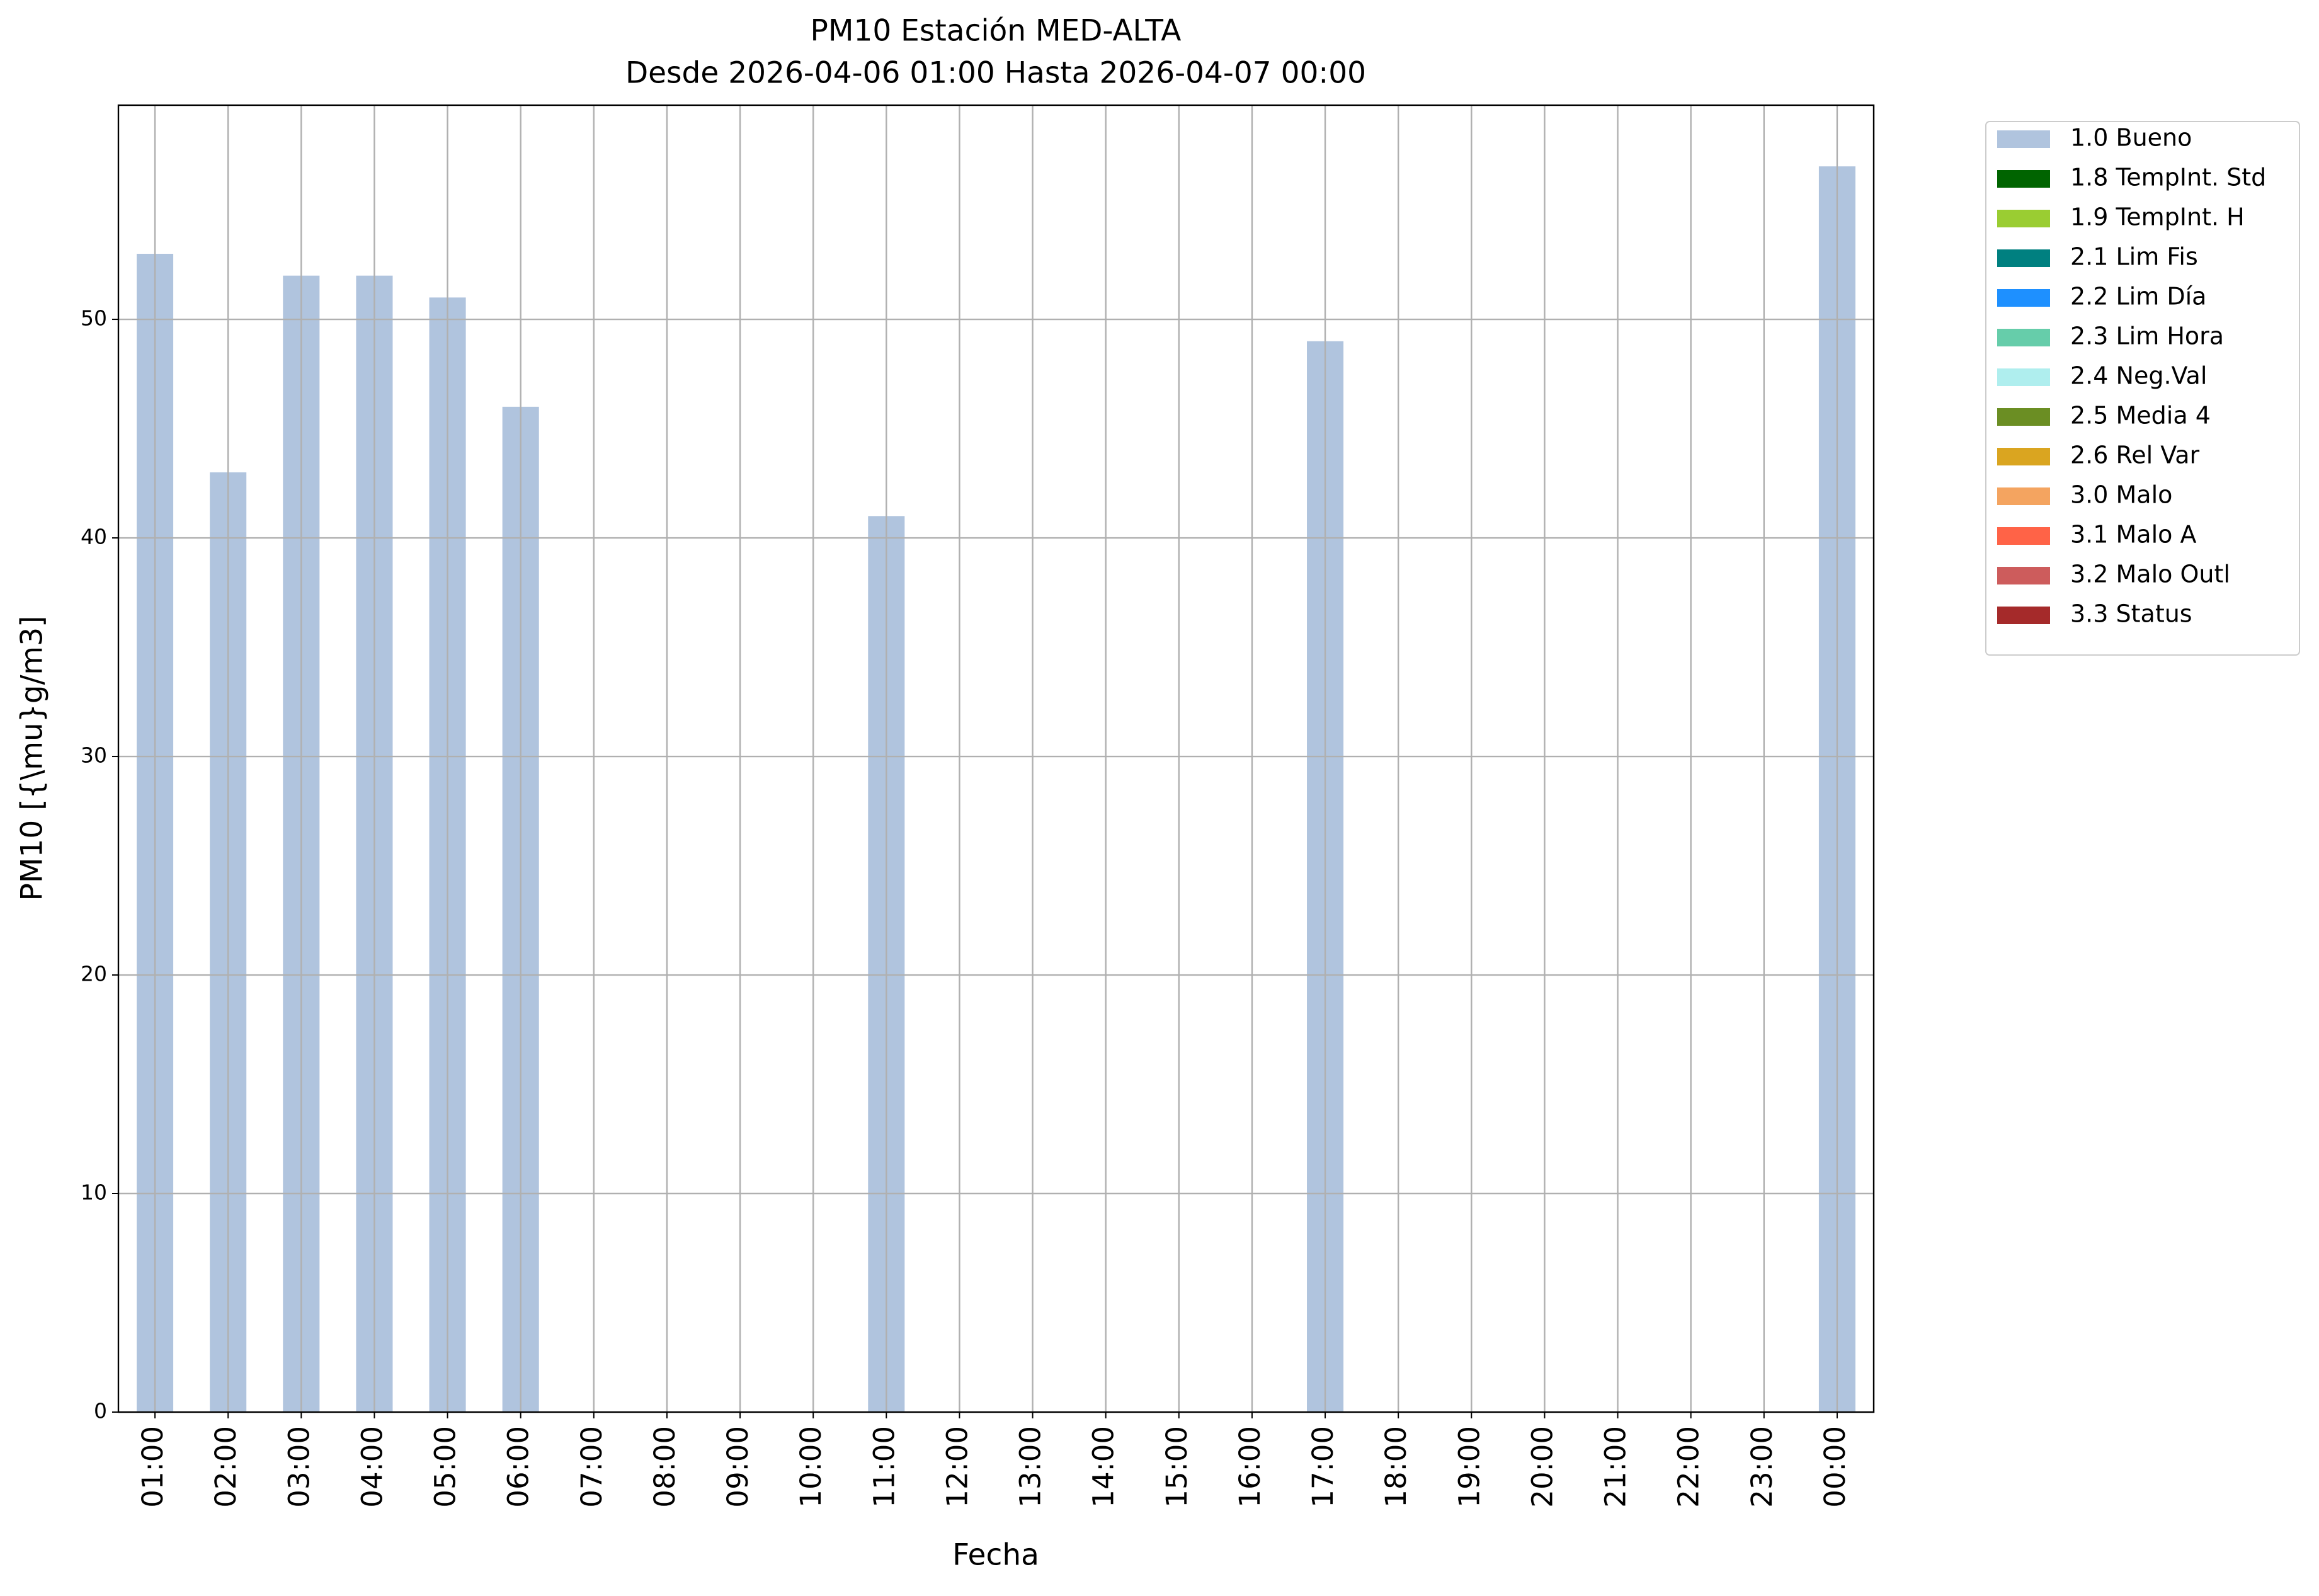 Image resolution: width=2319 pixels, height=1596 pixels. I want to click on legend-label: 2.2 Lim Día, so click(2138, 297).